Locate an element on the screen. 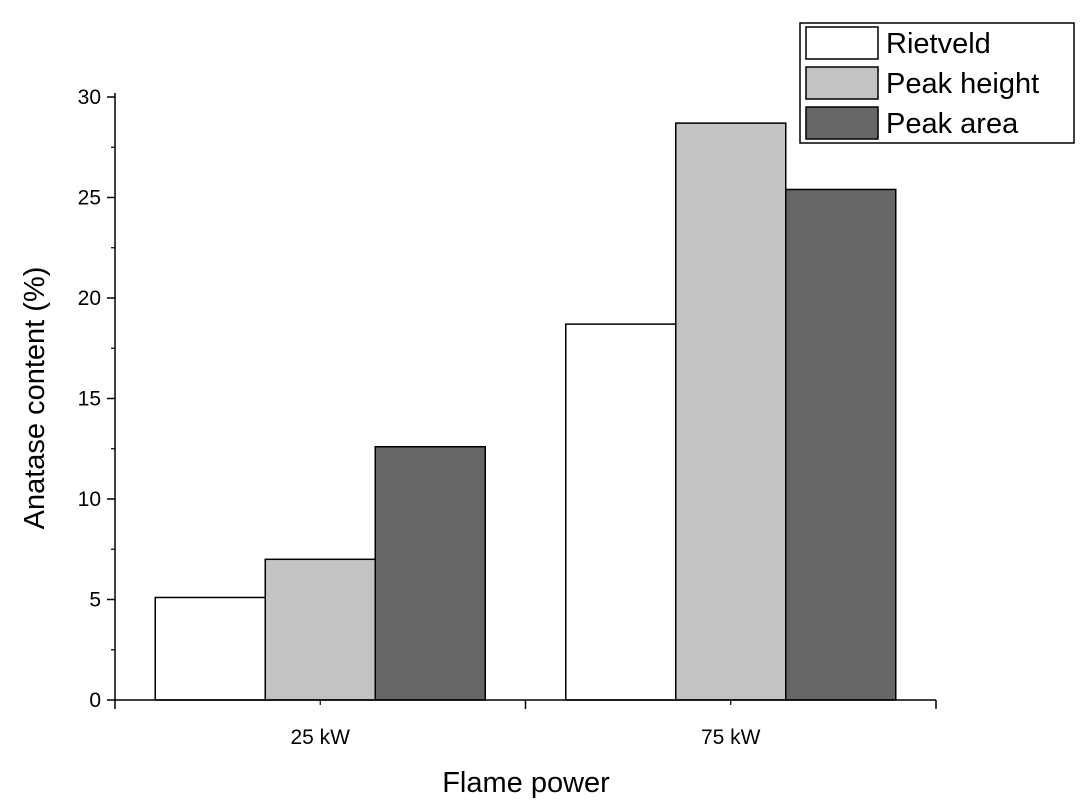 This screenshot has height=804, width=1083. legend-label-peak-height: Peak height is located at coordinates (962, 84).